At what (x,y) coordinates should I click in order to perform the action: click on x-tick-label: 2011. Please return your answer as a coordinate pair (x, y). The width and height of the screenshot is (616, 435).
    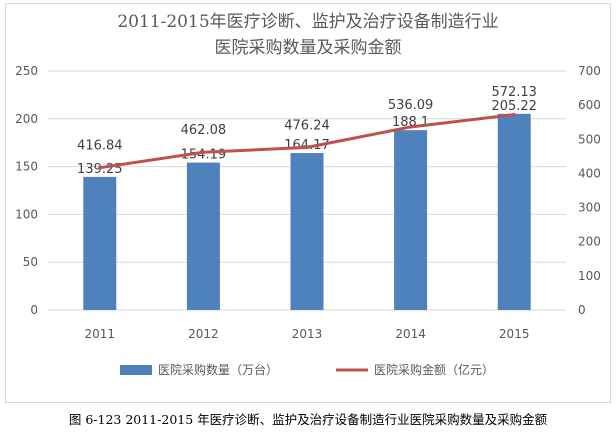
    Looking at the image, I should click on (100, 334).